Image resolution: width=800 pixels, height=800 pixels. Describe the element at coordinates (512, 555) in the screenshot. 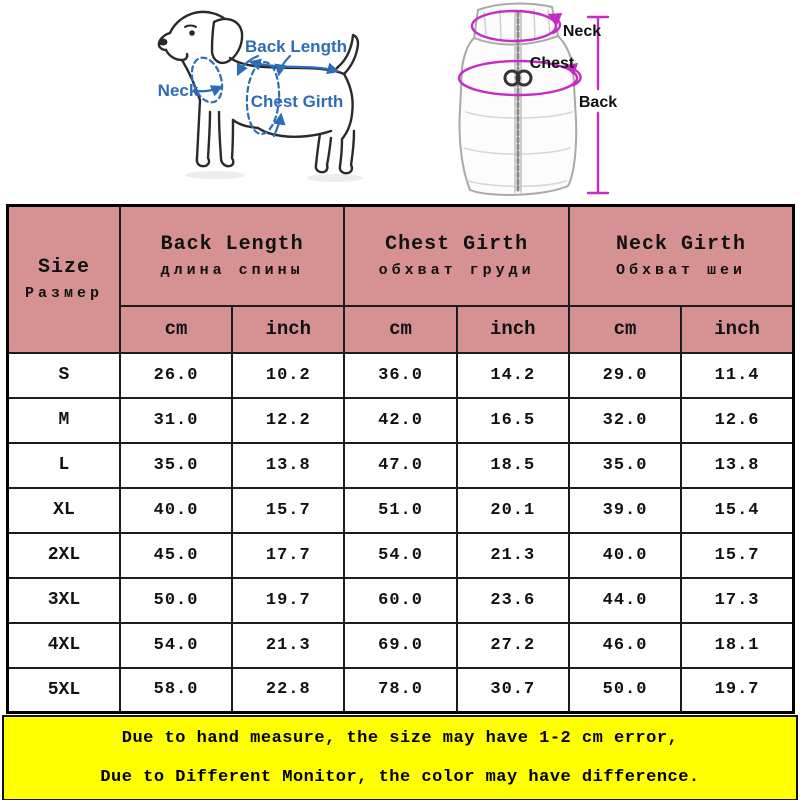

I see `chest-inch: 21.3` at that location.